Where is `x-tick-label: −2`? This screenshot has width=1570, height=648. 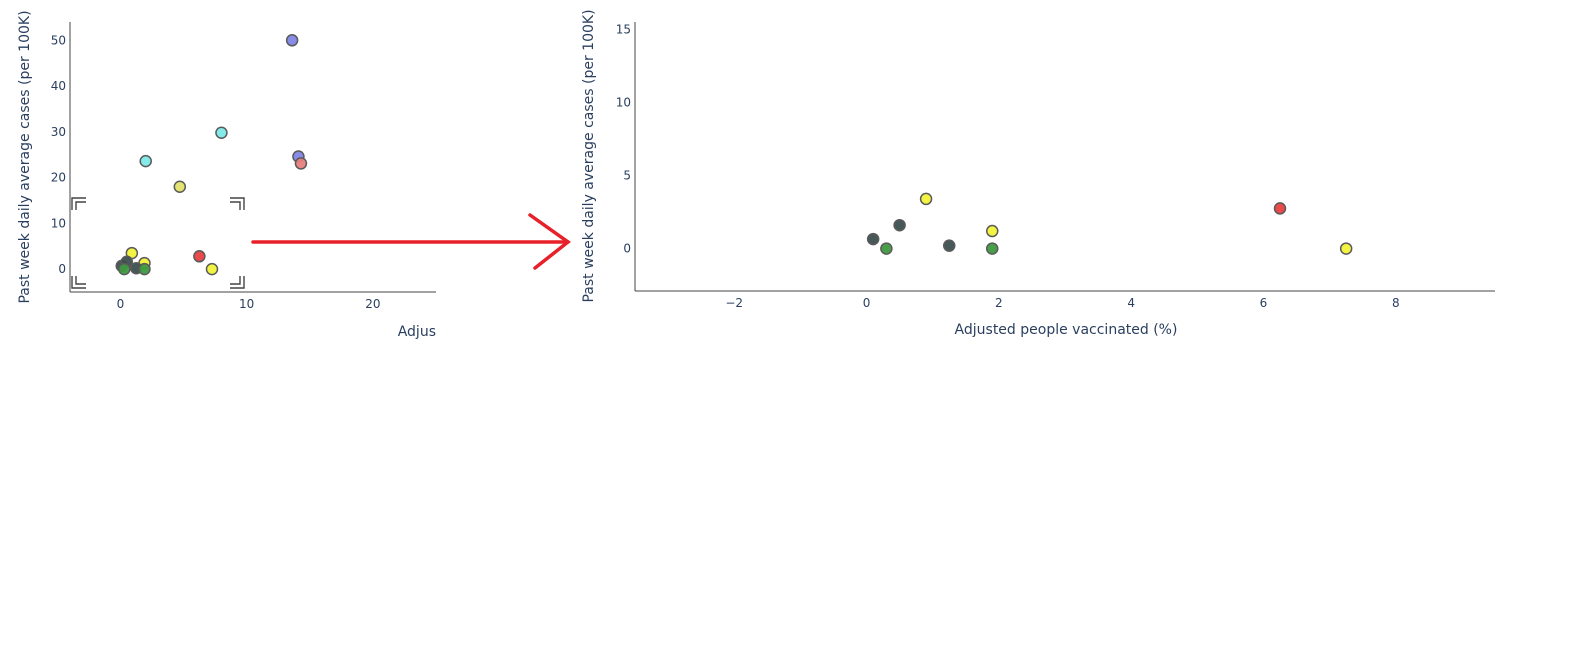
x-tick-label: −2 is located at coordinates (734, 303).